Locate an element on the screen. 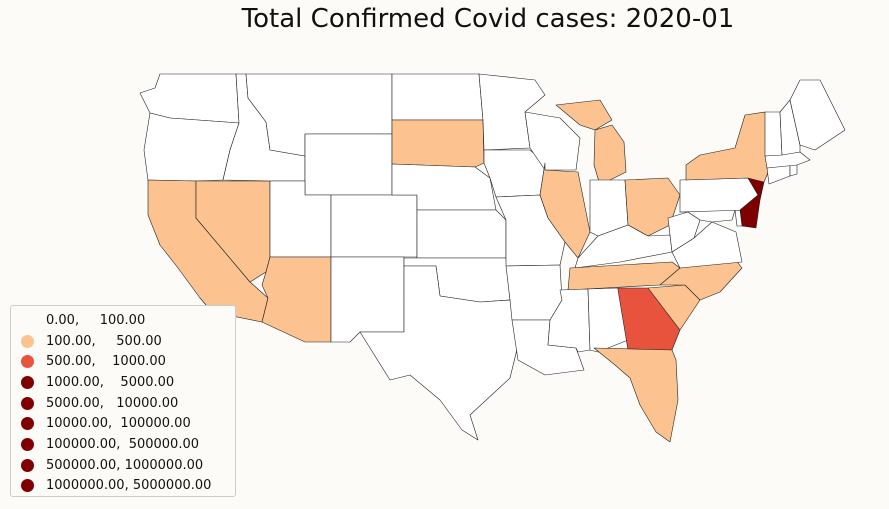 The width and height of the screenshot is (889, 509). legend-label: 100000.00, 500000.00 is located at coordinates (122, 444).